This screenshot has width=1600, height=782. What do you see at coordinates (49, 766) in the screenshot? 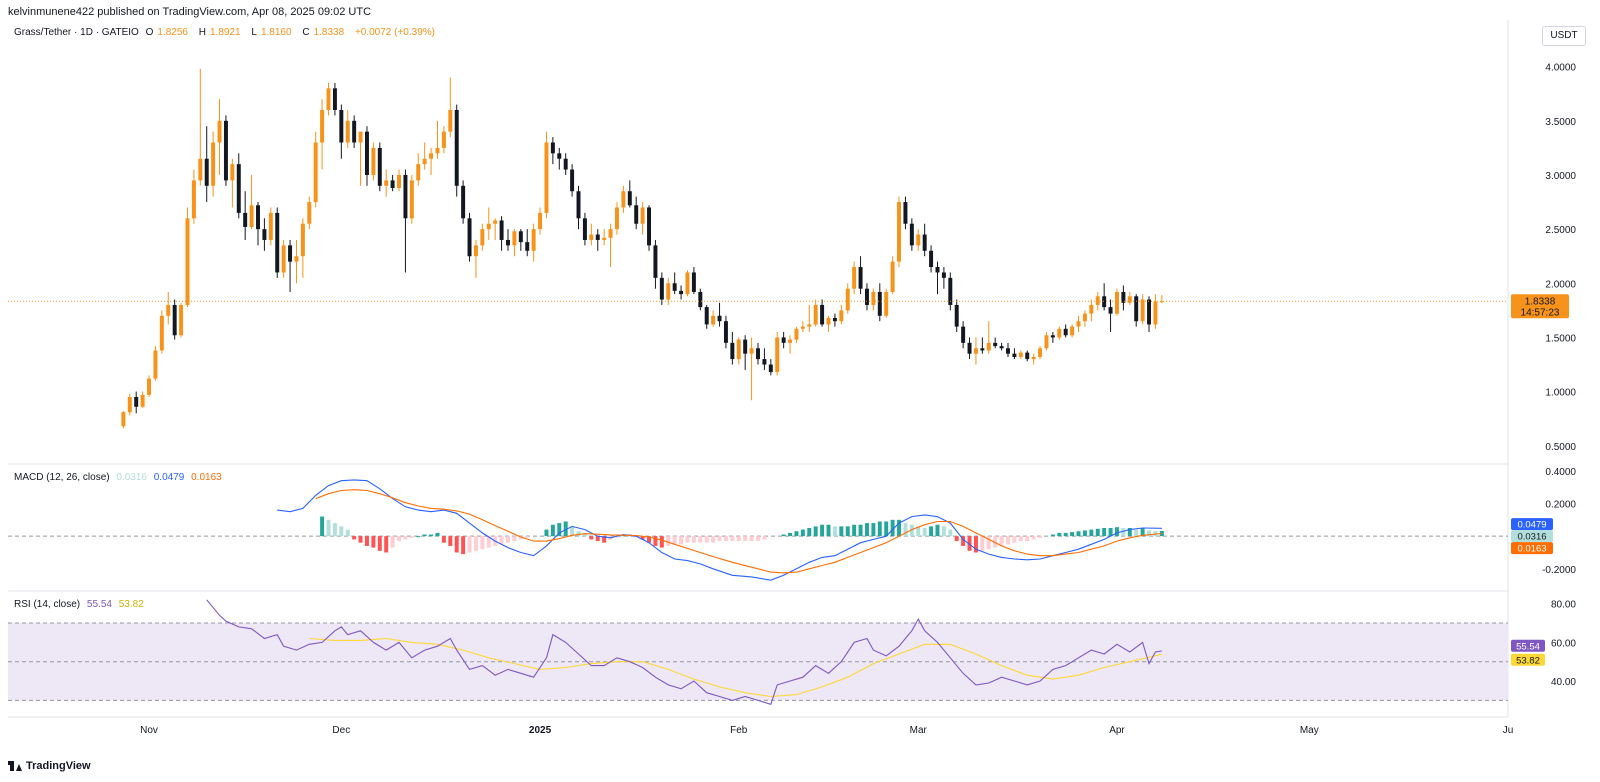
I see `tradingview-logo: TradingView` at bounding box center [49, 766].